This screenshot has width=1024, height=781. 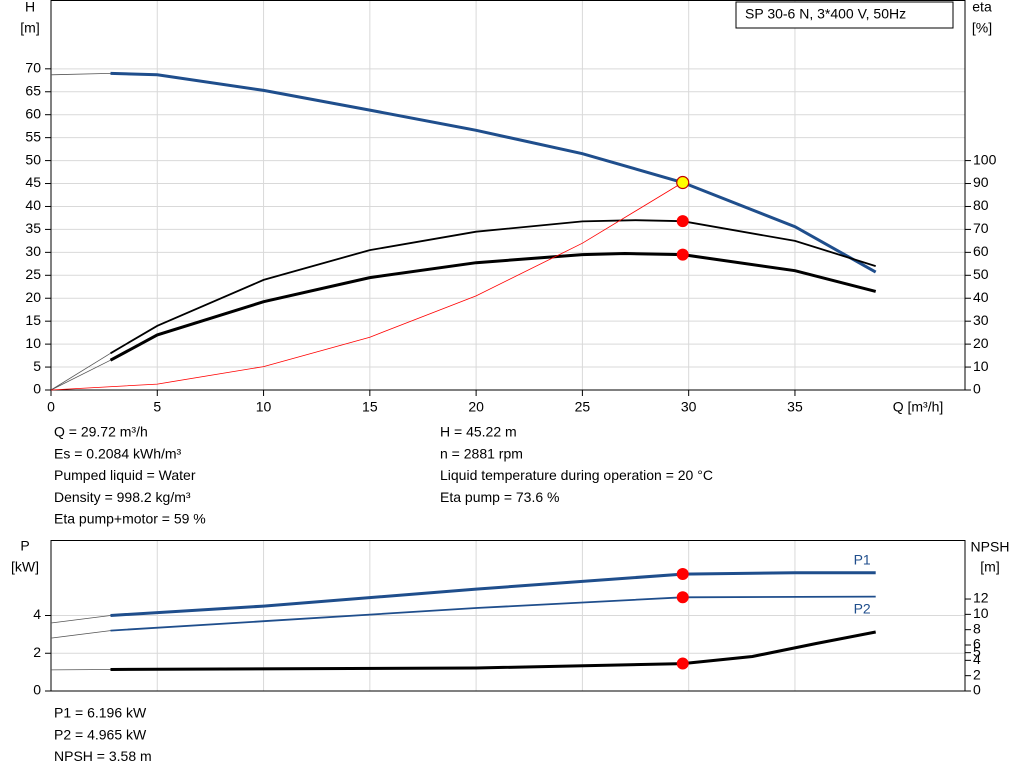 What do you see at coordinates (29, 28) in the screenshot?
I see `y-axis-unit: [m]` at bounding box center [29, 28].